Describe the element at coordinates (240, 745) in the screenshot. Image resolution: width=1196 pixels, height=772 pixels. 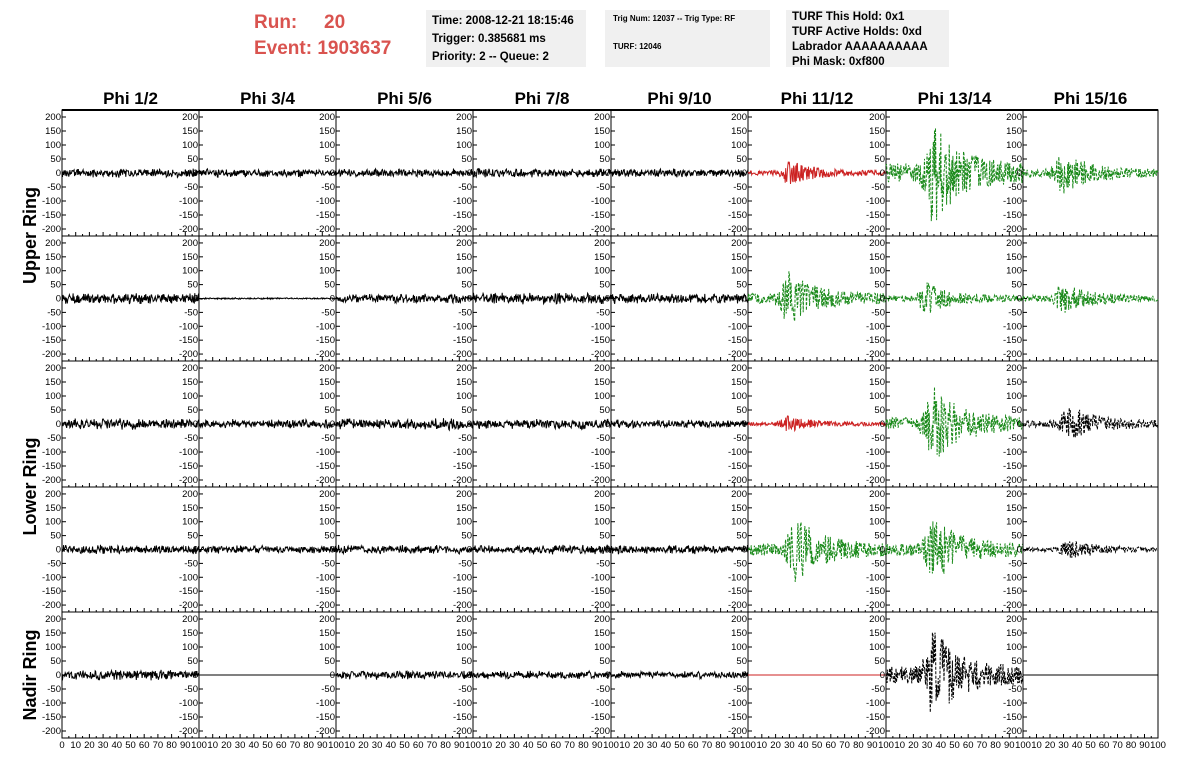
I see `x-tick-label: 30` at that location.